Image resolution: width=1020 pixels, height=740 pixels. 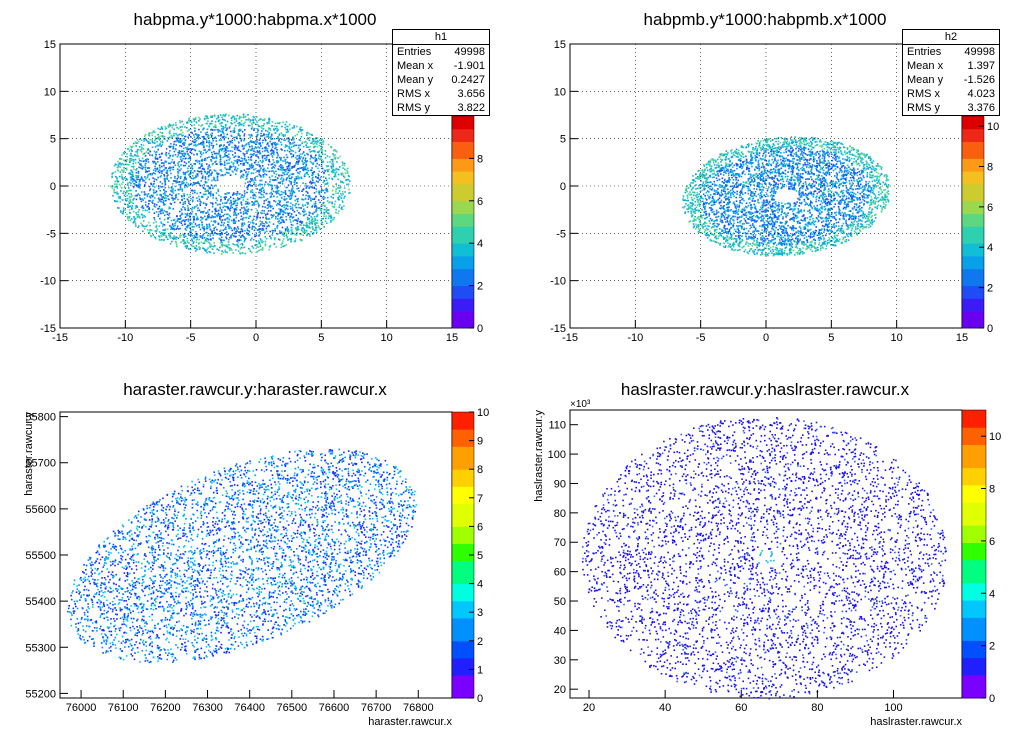 I want to click on color-scale-cell, so click(x=463, y=182).